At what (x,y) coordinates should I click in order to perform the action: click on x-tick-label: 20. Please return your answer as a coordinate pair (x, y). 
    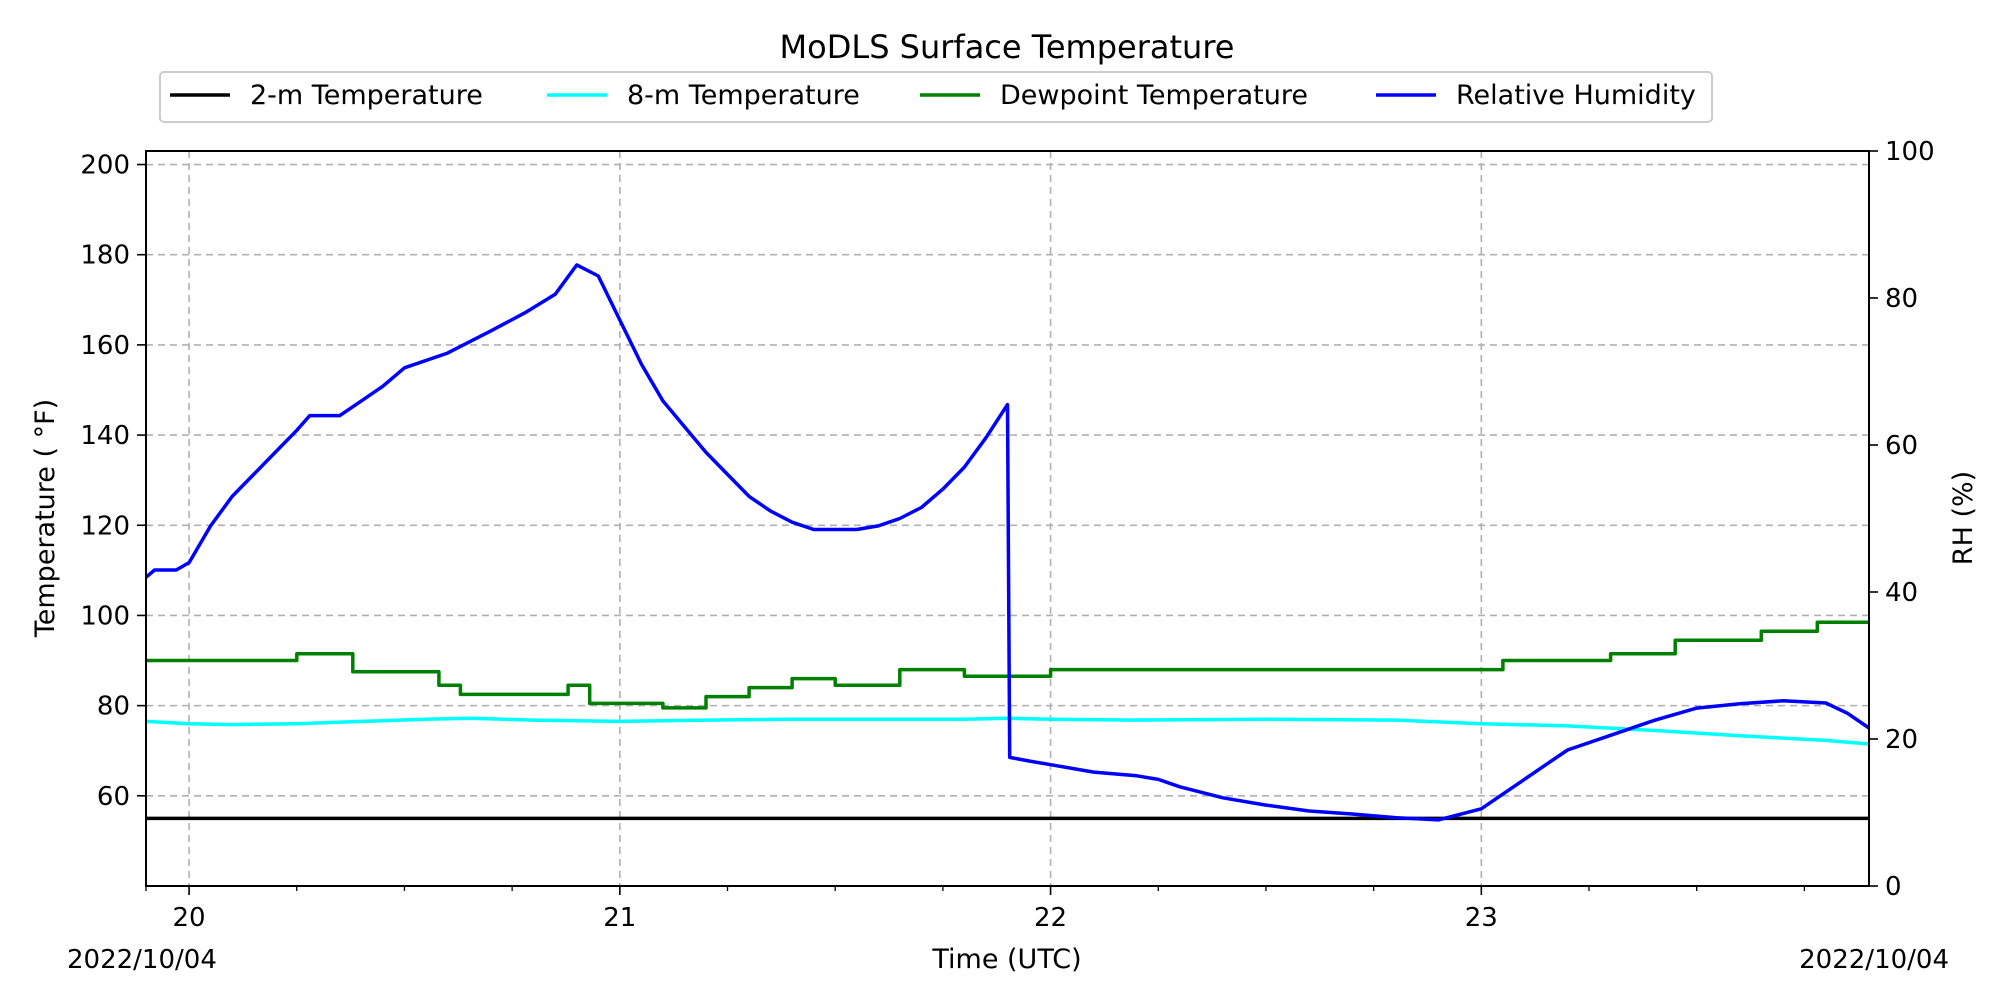
    Looking at the image, I should click on (189, 918).